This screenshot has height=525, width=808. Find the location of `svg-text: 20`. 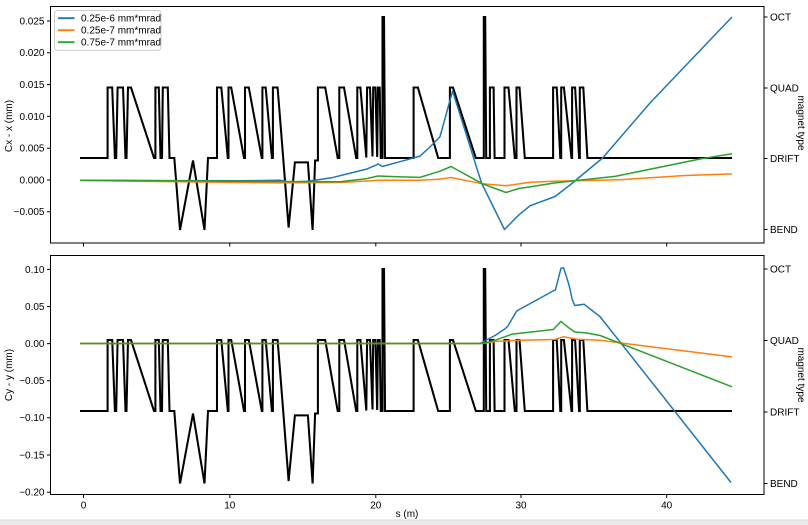

svg-text: 20 is located at coordinates (376, 506).